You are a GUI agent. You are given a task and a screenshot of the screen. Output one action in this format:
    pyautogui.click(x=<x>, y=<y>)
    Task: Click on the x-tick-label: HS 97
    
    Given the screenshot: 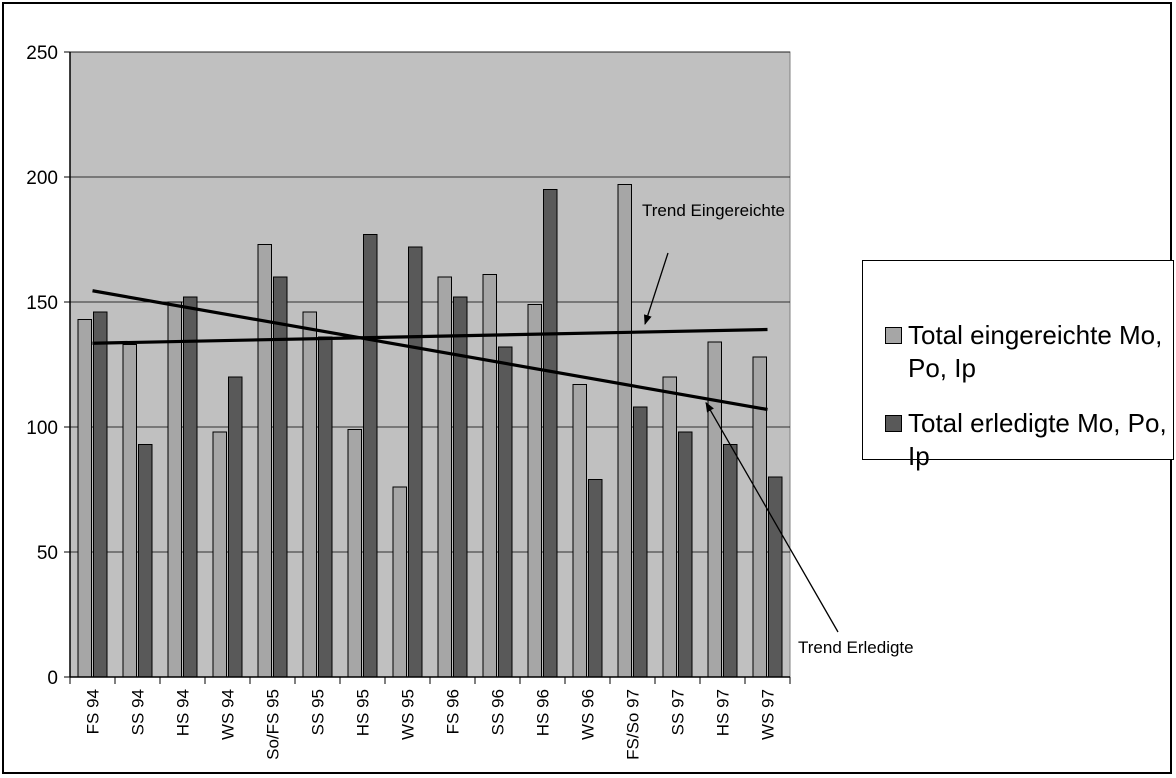 What is the action you would take?
    pyautogui.click(x=723, y=712)
    